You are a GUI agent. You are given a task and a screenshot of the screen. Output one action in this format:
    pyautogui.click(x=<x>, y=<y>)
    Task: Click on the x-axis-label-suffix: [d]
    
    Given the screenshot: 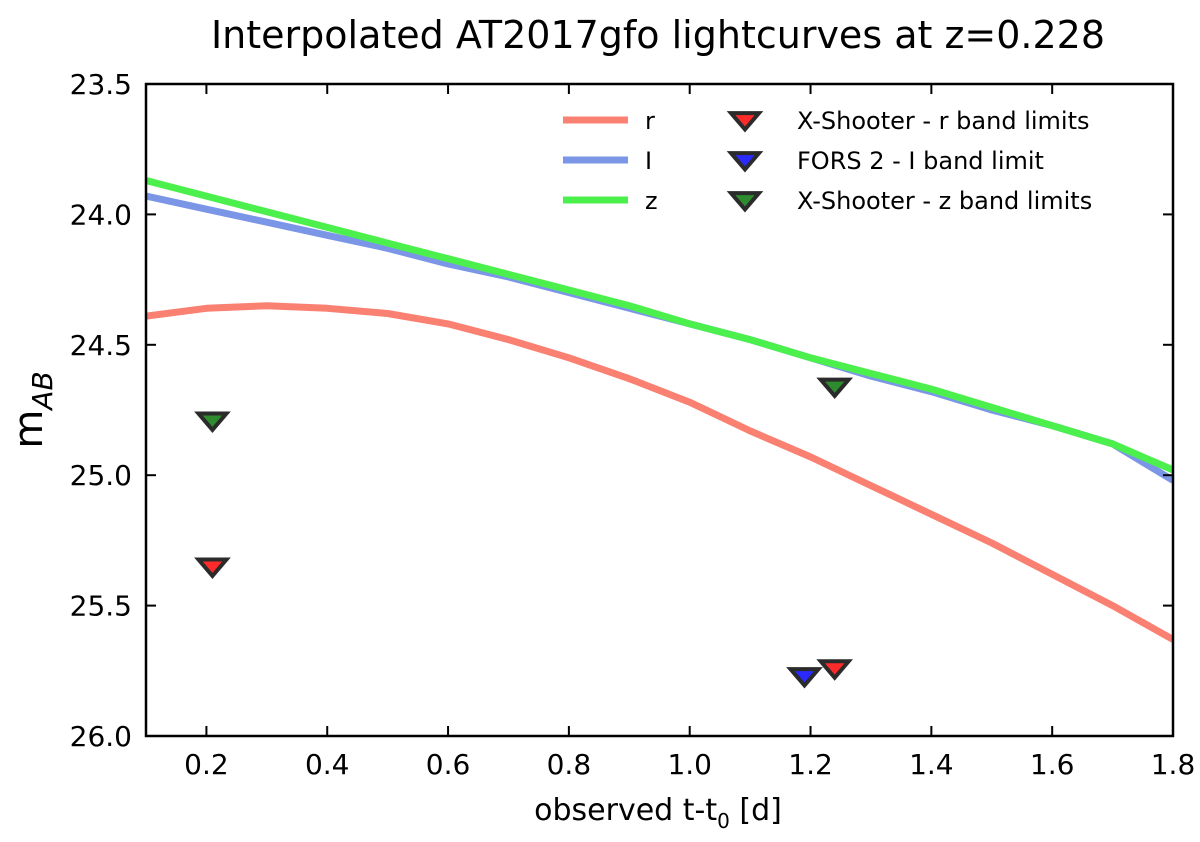 What is the action you would take?
    pyautogui.click(x=756, y=810)
    